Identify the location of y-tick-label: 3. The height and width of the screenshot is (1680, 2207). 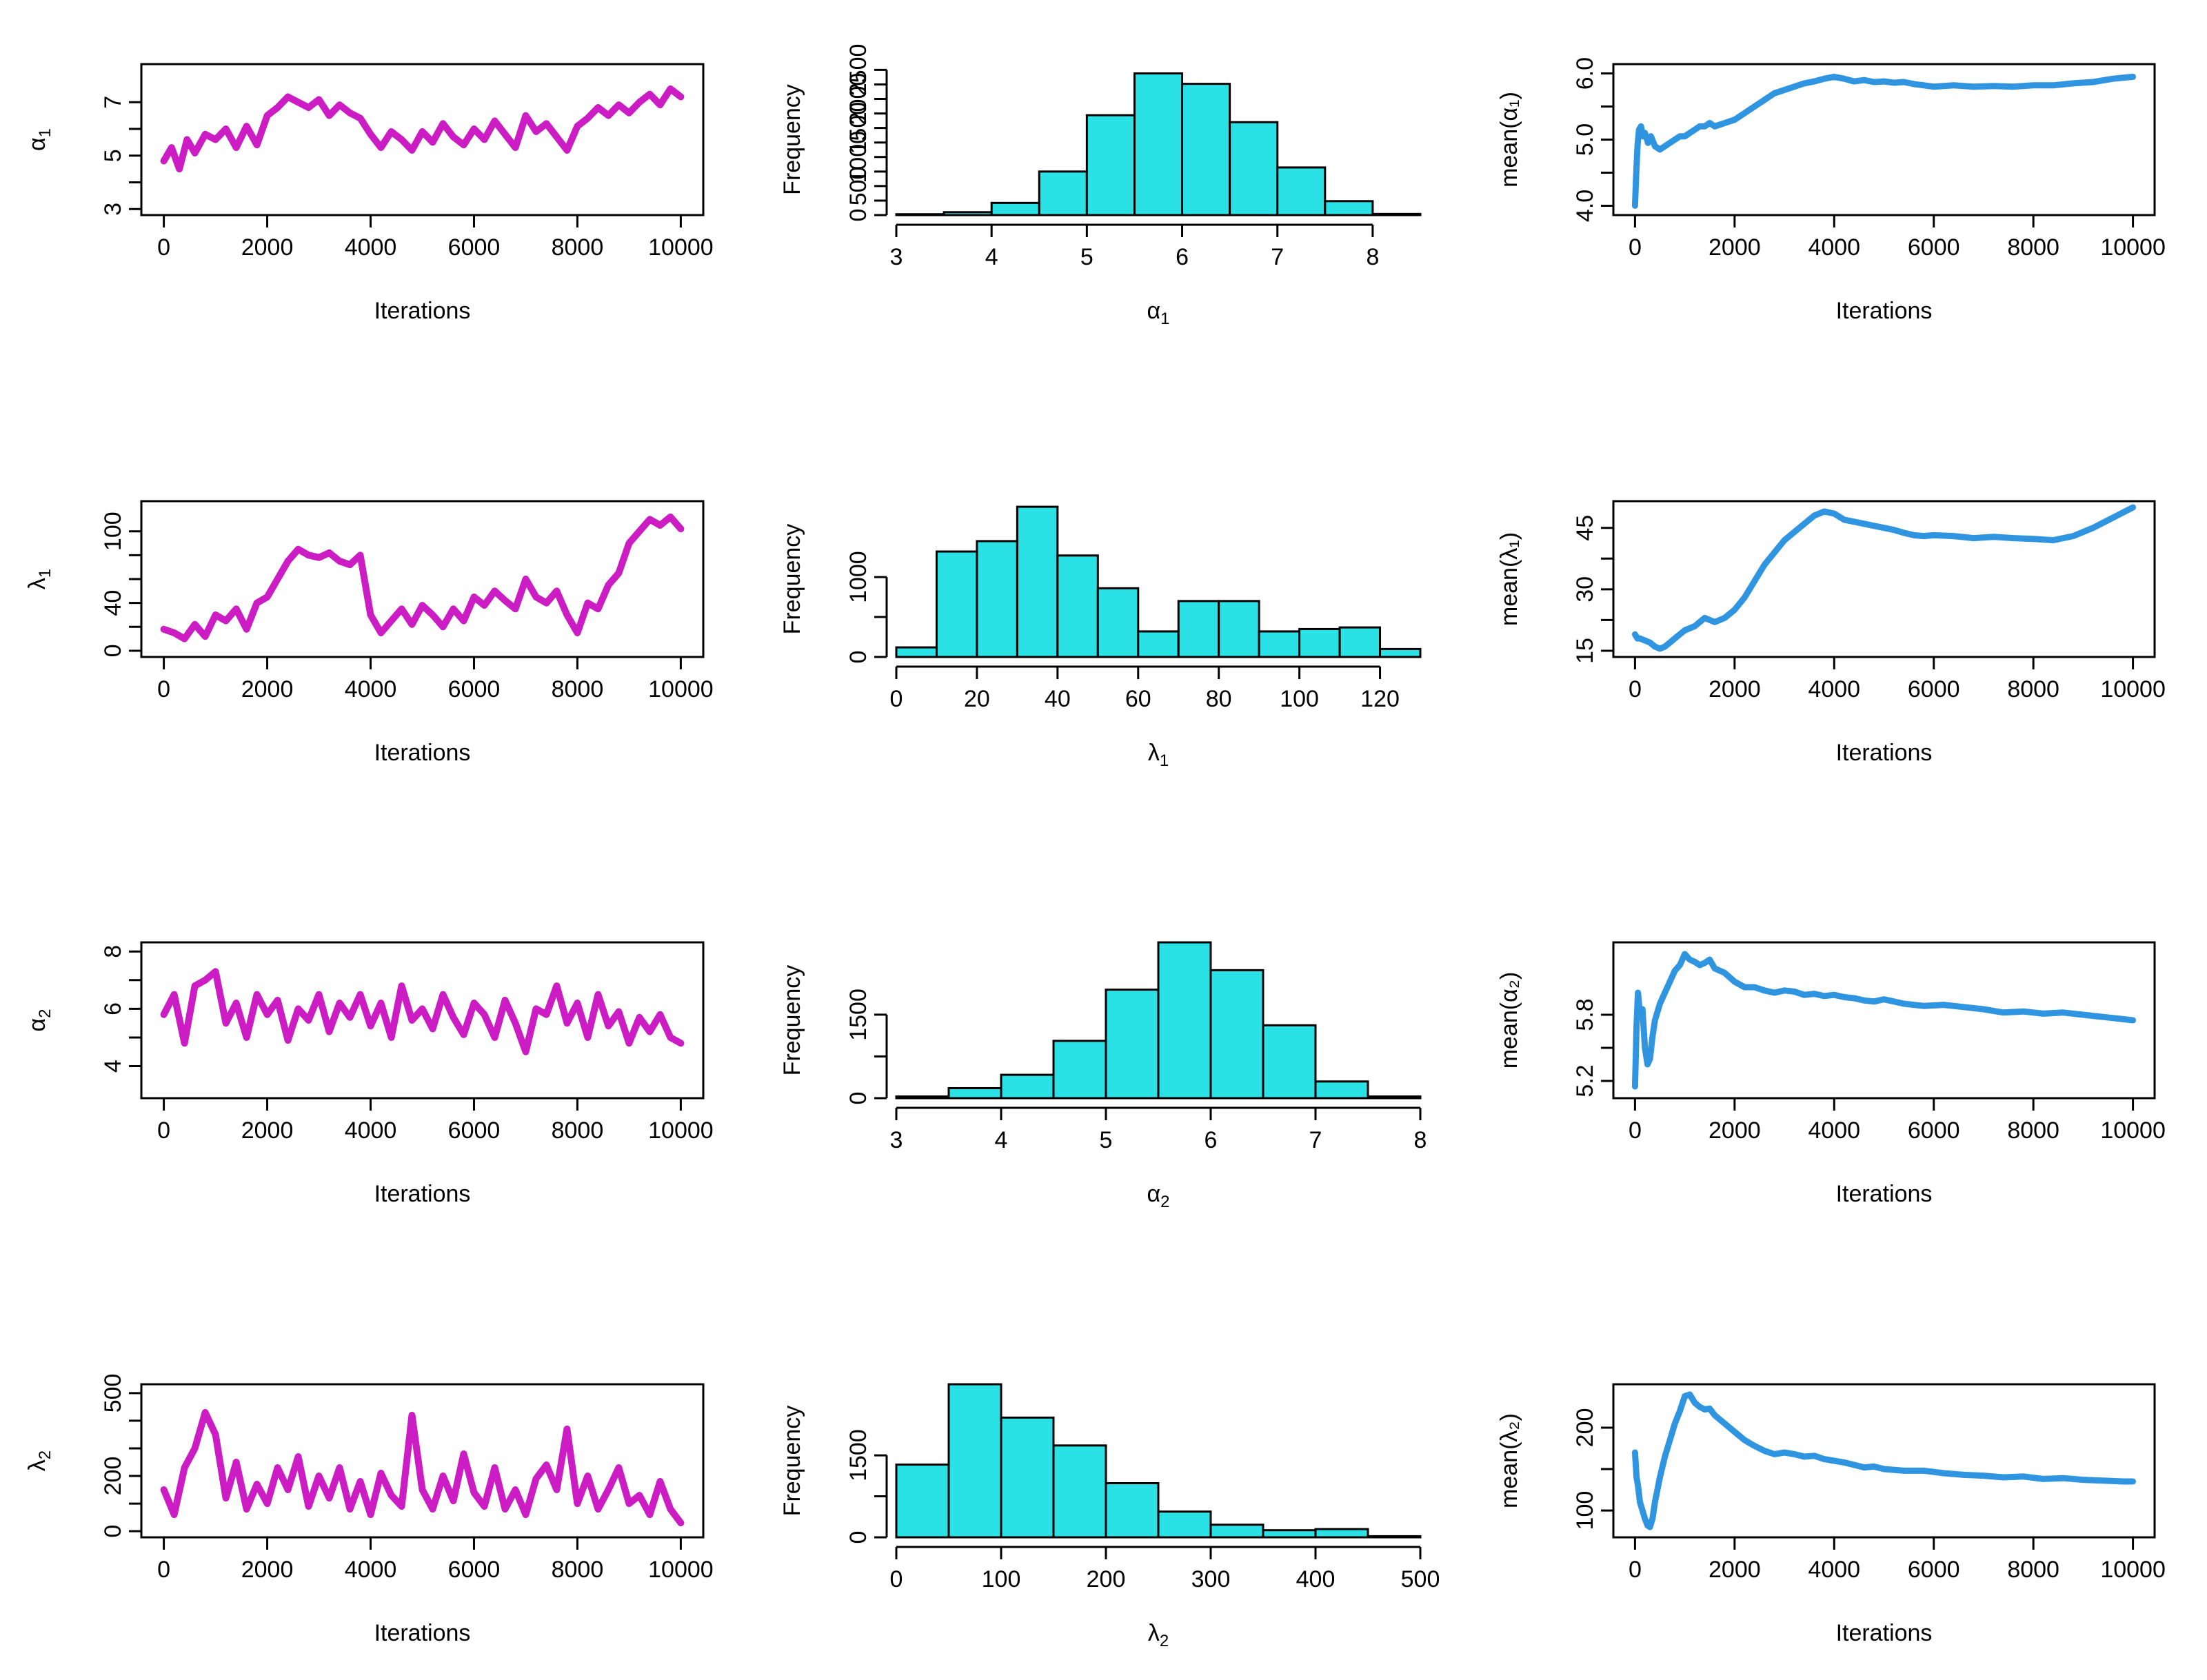
(113, 209).